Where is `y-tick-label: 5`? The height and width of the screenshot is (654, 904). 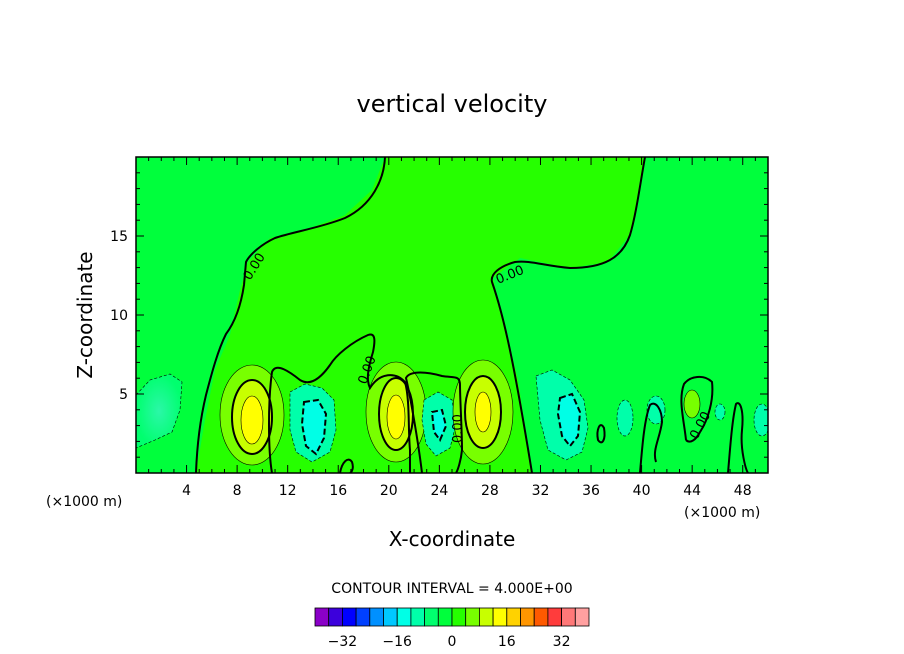 y-tick-label: 5 is located at coordinates (123, 395).